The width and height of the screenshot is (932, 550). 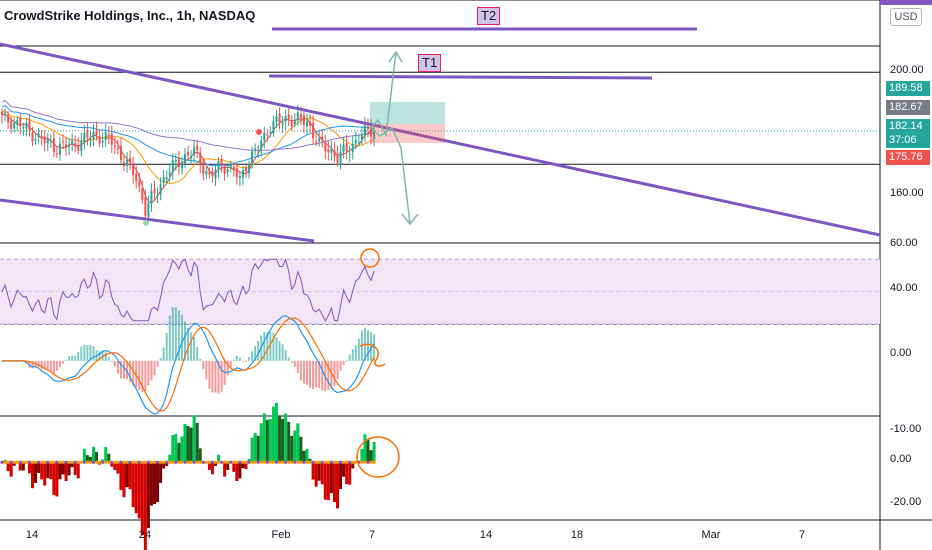 What do you see at coordinates (430, 63) in the screenshot?
I see `target-t1-label: T1` at bounding box center [430, 63].